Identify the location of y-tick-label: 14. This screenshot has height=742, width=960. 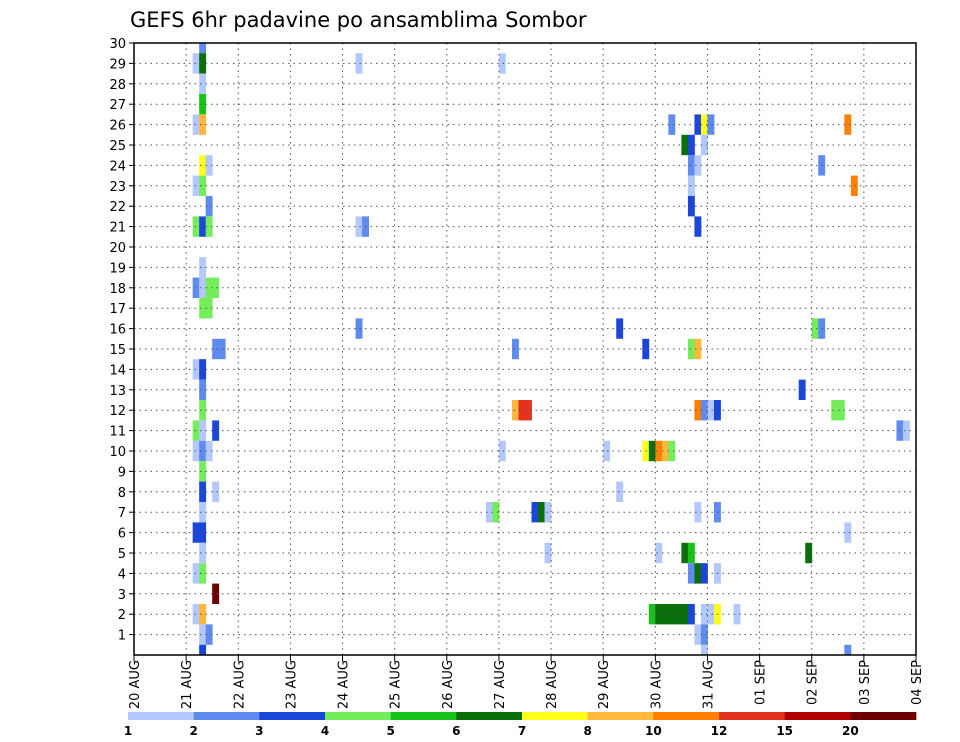
(117, 370).